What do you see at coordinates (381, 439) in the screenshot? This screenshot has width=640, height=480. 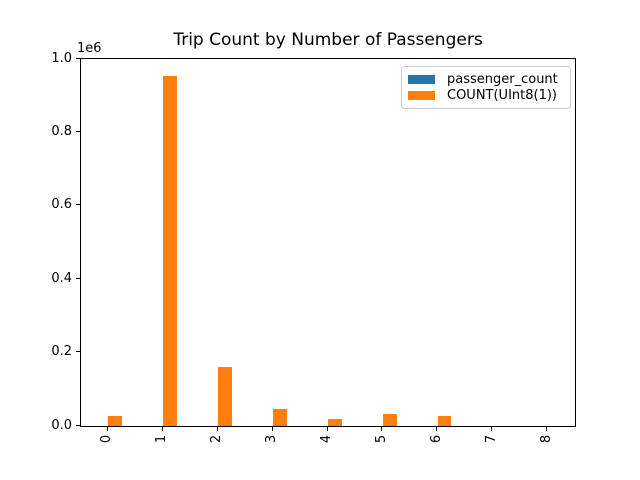 I see `x-tick-label: 5` at bounding box center [381, 439].